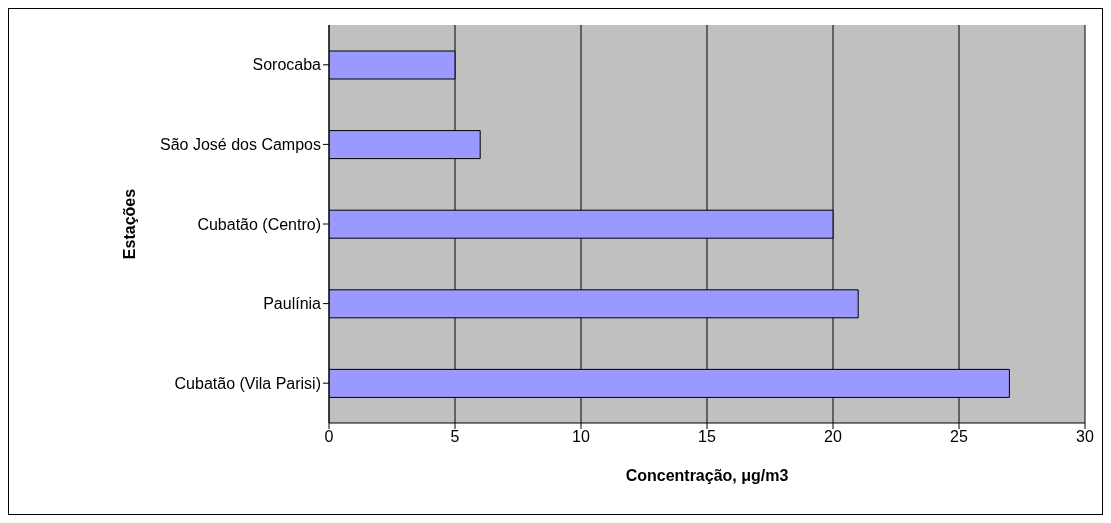  Describe the element at coordinates (959, 437) in the screenshot. I see `x-tick-label: 25` at that location.